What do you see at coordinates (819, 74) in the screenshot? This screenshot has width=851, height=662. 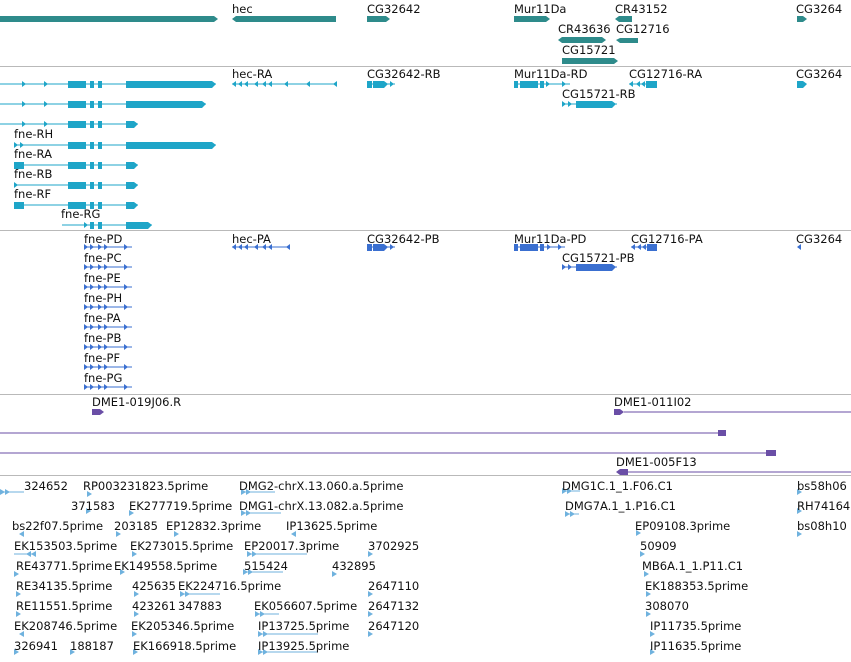 I see `transcript-label: CG3264` at bounding box center [819, 74].